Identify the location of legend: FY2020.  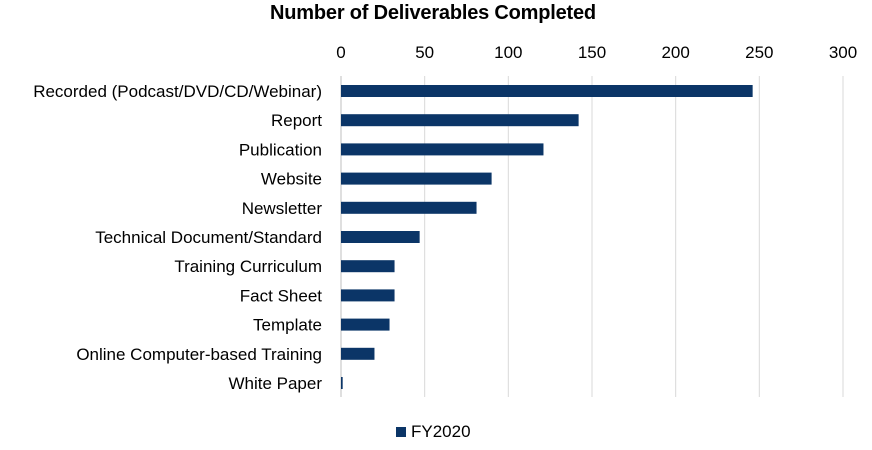
(433, 432).